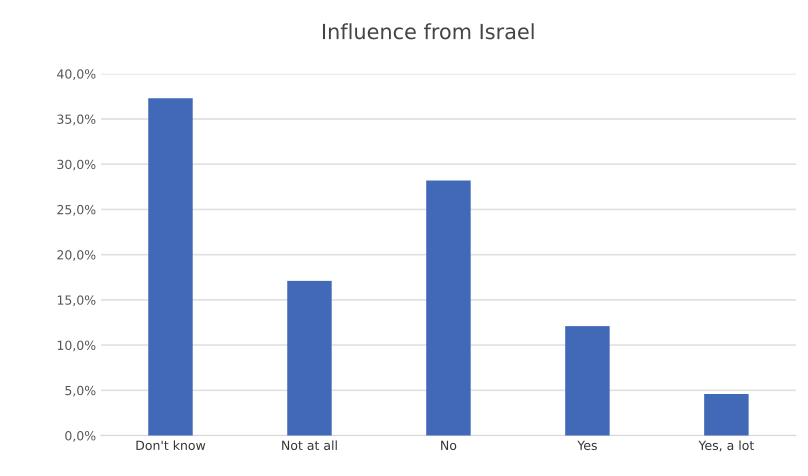 The image size is (808, 476). What do you see at coordinates (76, 165) in the screenshot?
I see `y-tick-label: 30,0%` at bounding box center [76, 165].